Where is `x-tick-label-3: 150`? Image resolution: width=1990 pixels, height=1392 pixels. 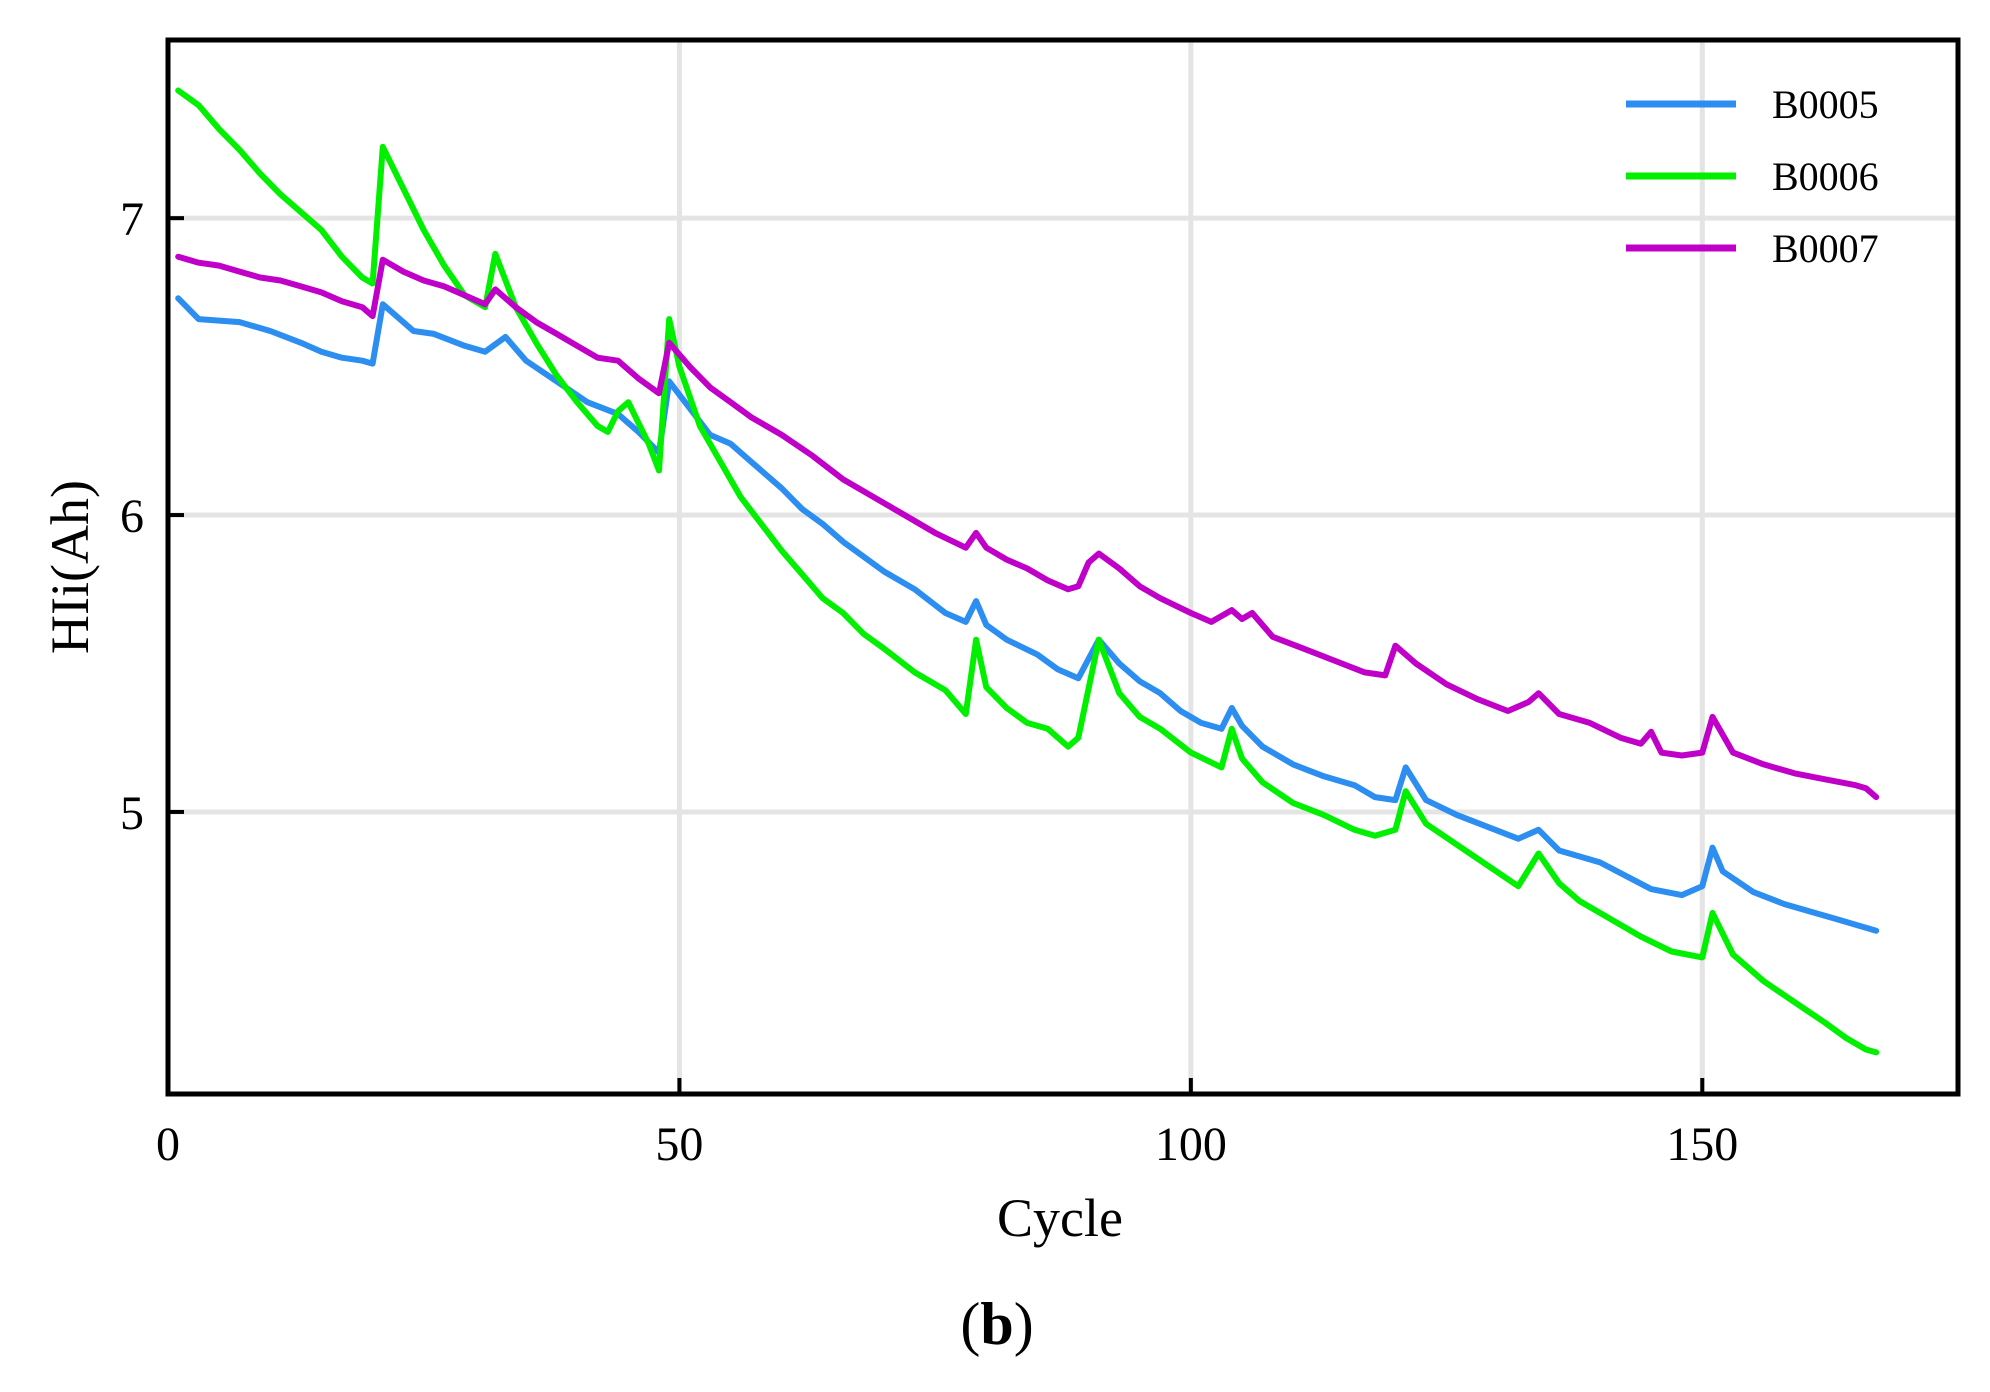
x-tick-label-3: 150 is located at coordinates (1702, 1144).